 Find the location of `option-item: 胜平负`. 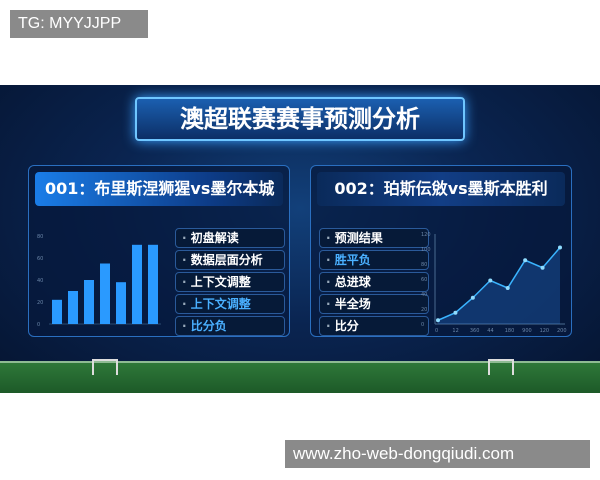

option-item: 胜平负 is located at coordinates (374, 260).